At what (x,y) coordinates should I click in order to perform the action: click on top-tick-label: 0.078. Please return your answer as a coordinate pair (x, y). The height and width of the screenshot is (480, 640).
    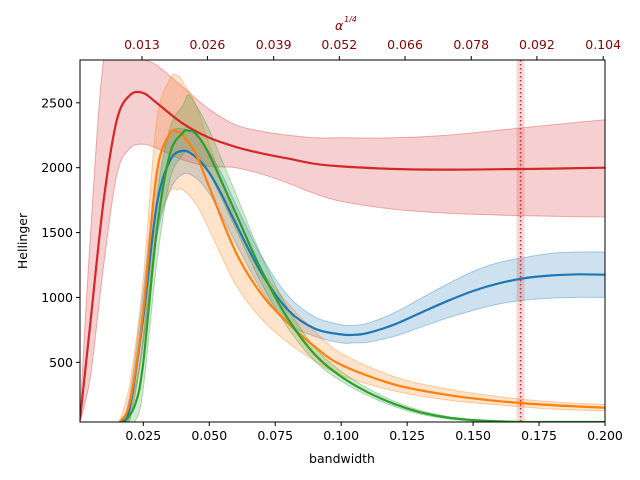
    Looking at the image, I should click on (471, 44).